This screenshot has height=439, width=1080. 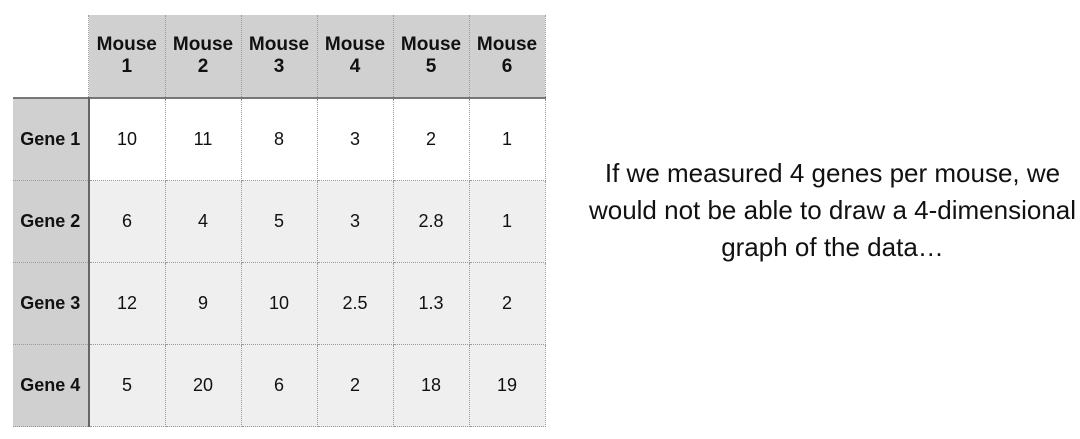 What do you see at coordinates (51, 303) in the screenshot?
I see `row-header: Gene 3` at bounding box center [51, 303].